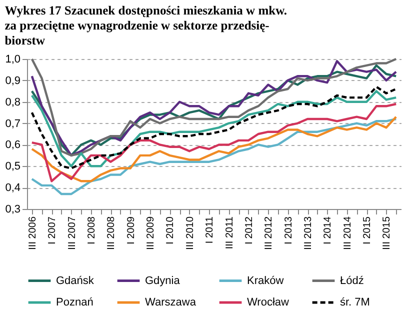 The image size is (409, 312). I want to click on x-tick-label: III 2007, so click(72, 233).